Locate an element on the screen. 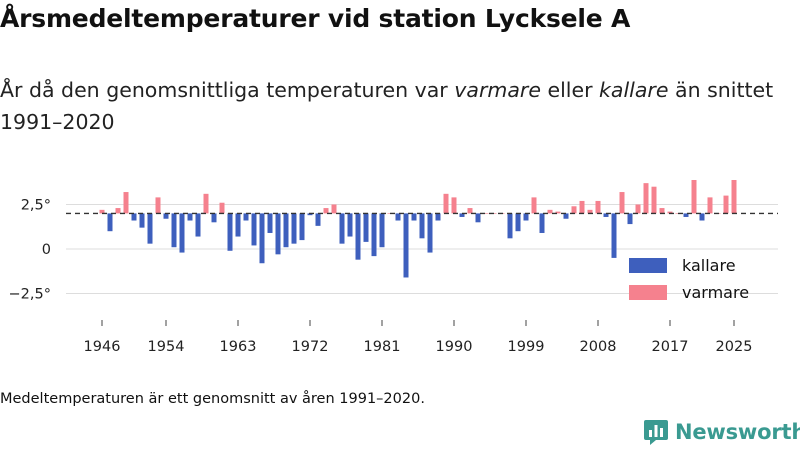  bar-1970 is located at coordinates (294, 228).